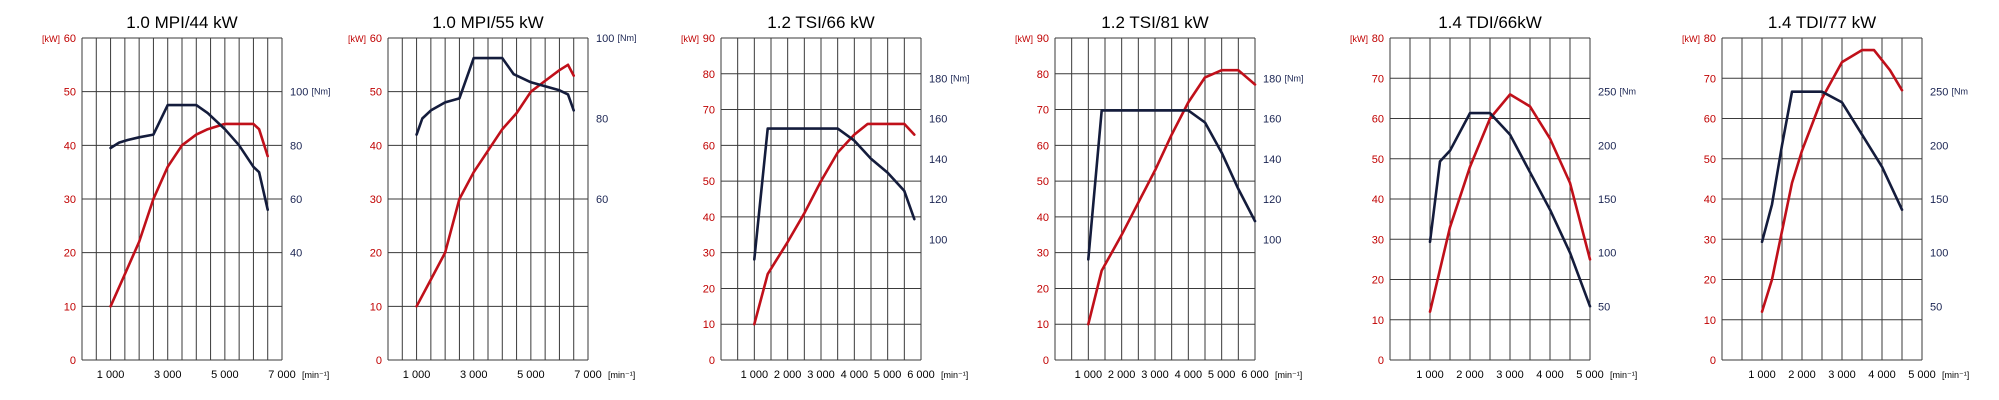  What do you see at coordinates (1802, 375) in the screenshot?
I see `x-tick-label: 2 000` at bounding box center [1802, 375].